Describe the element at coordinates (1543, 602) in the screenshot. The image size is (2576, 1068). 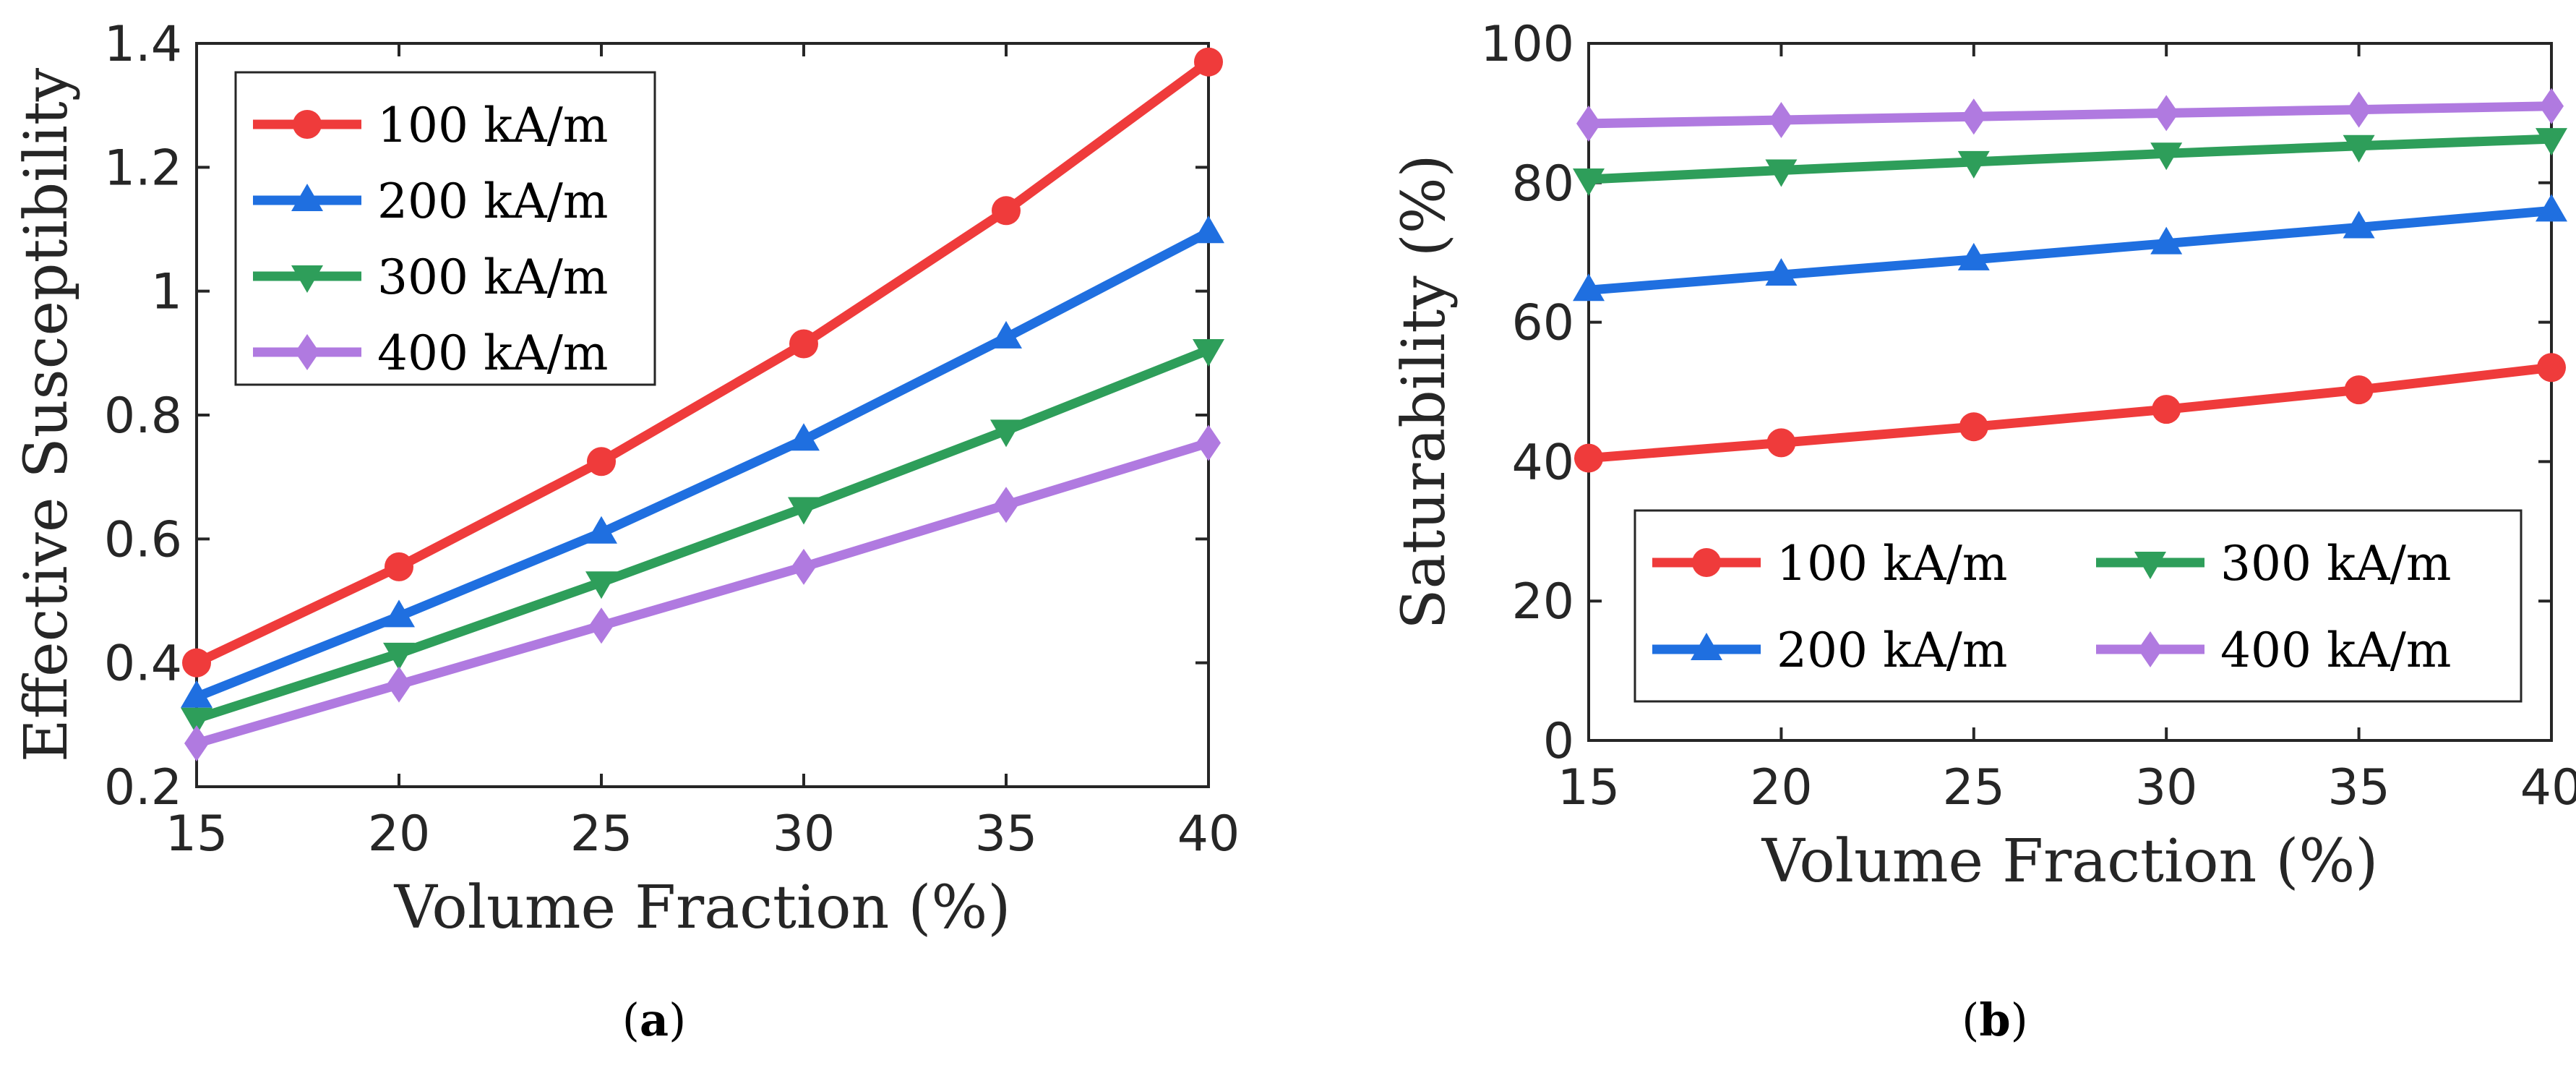
I see `y-tick-label: 20` at that location.